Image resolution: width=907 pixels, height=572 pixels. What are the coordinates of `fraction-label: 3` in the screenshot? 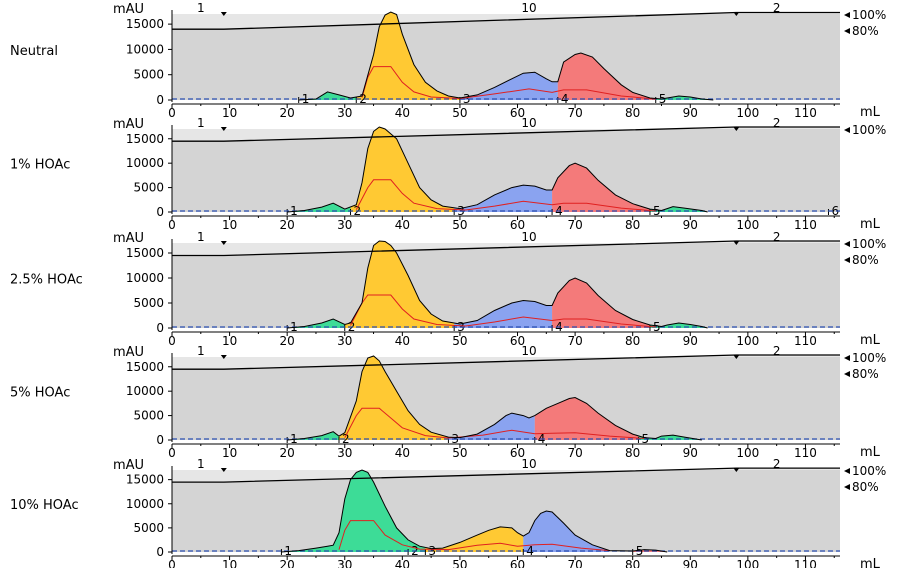 It's located at (467, 99).